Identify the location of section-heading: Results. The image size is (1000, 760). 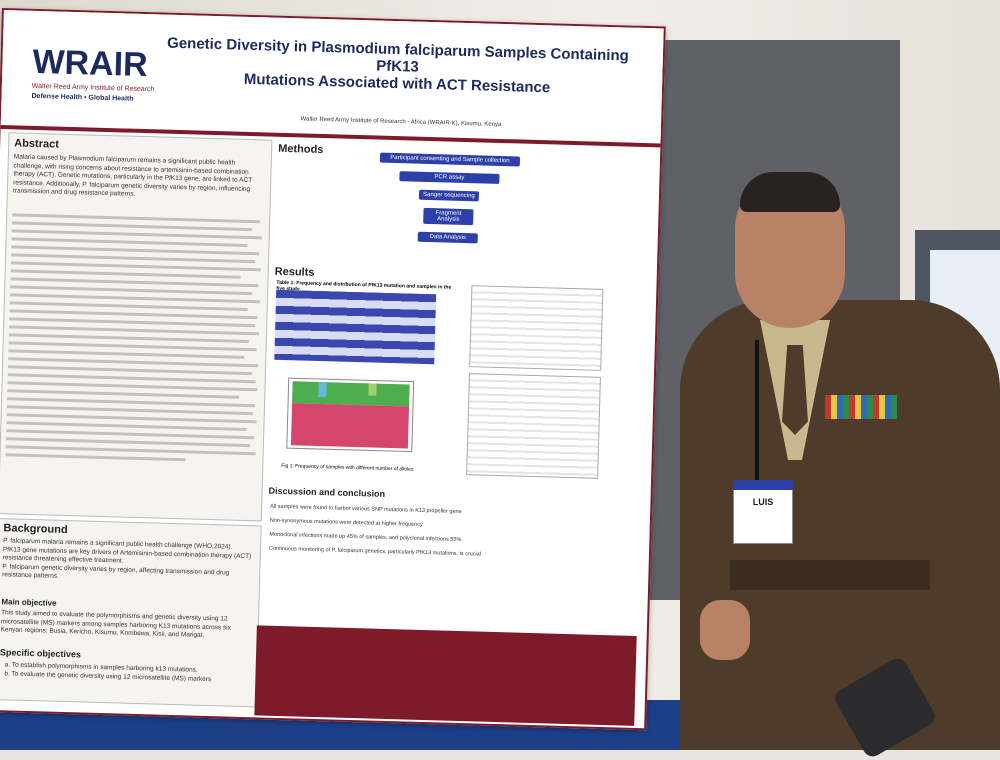
(294, 272).